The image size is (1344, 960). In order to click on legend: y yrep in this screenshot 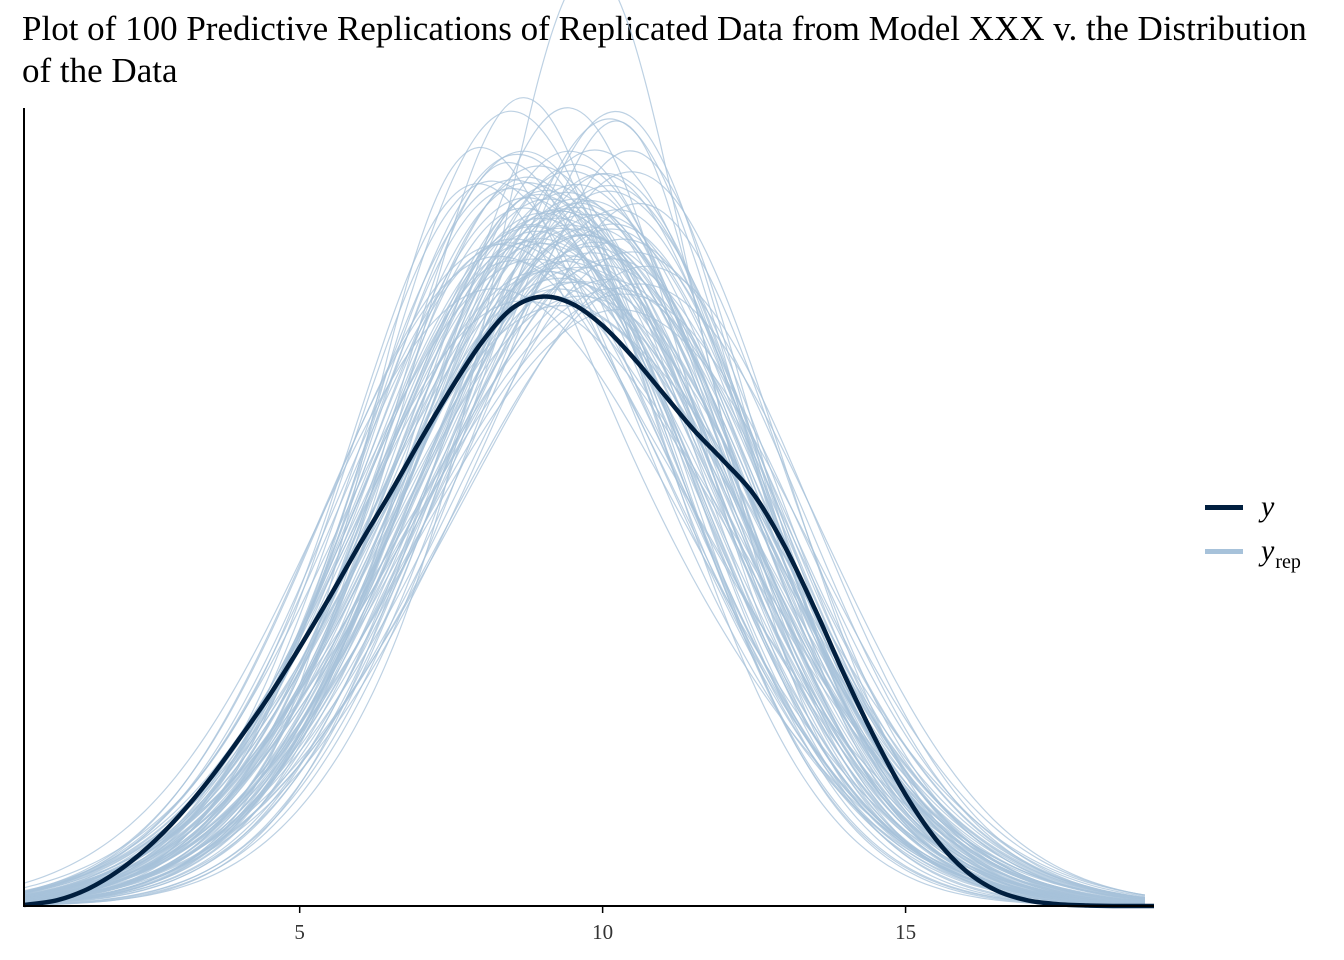, I will do `click(1253, 529)`.